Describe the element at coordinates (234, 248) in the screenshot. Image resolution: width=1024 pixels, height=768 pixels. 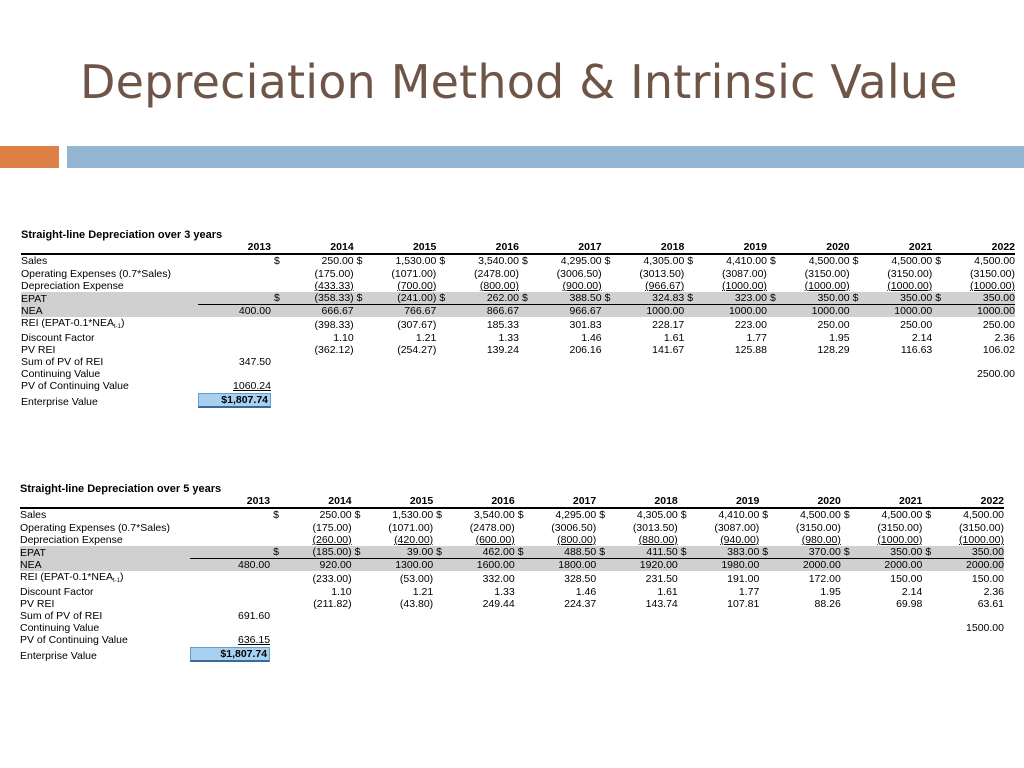
I see `year-header-2013: 2013` at that location.